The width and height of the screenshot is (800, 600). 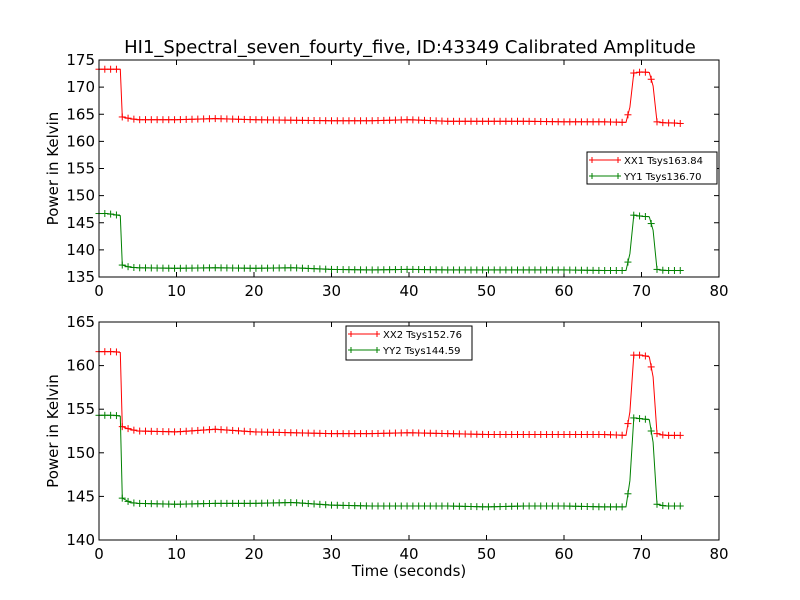 I want to click on legend: XX2 Tsys152.76 YY2 Tsys144.59, so click(x=409, y=343).